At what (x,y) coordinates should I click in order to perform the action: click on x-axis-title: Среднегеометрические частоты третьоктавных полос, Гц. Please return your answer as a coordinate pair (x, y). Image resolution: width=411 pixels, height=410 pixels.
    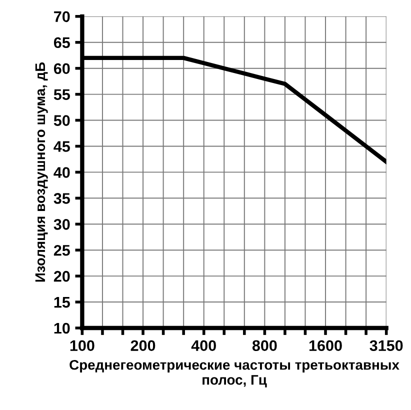
    Looking at the image, I should click on (235, 374).